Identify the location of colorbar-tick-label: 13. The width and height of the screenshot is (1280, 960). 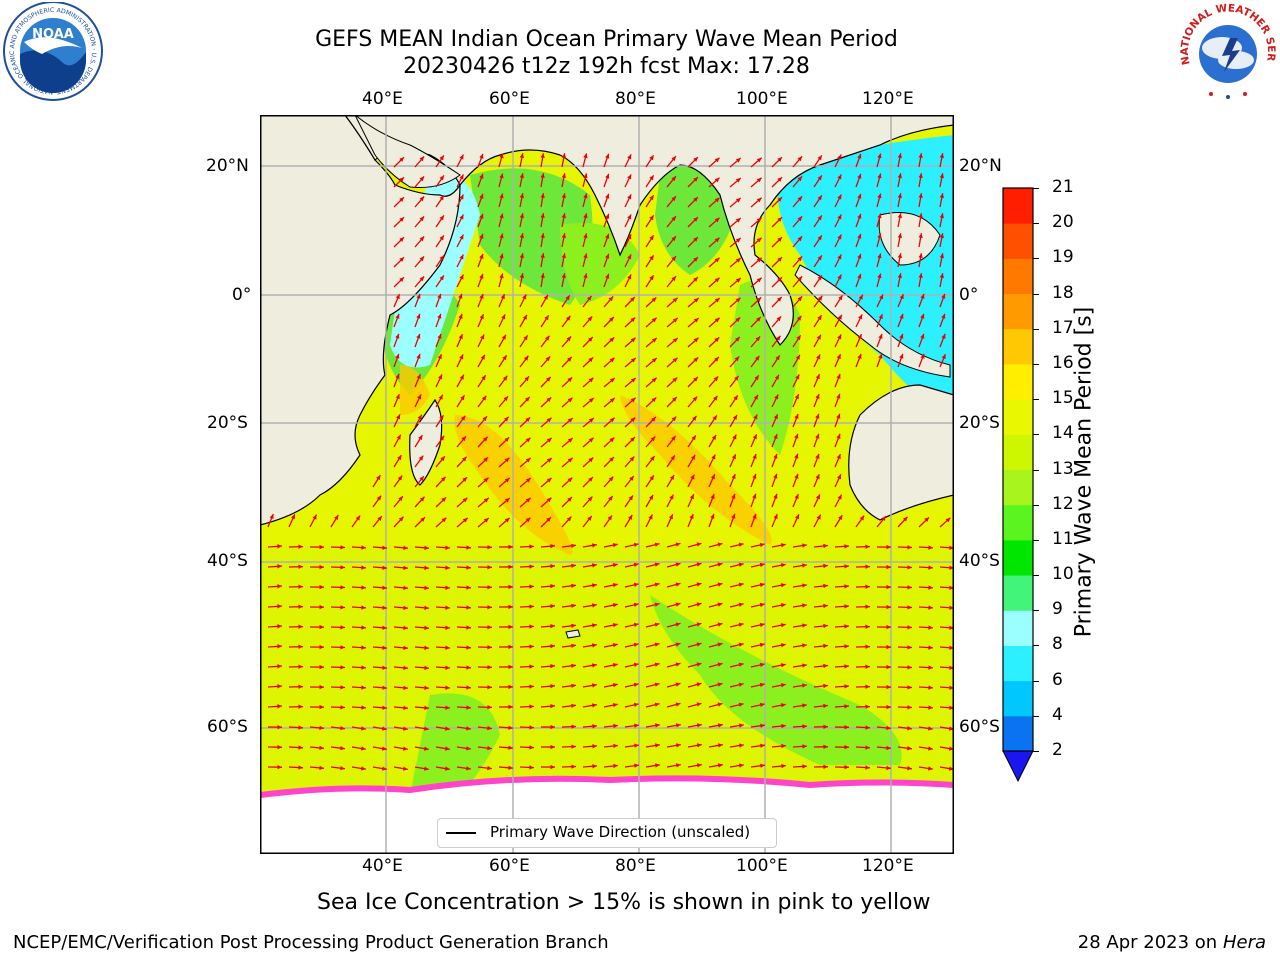
(1063, 468).